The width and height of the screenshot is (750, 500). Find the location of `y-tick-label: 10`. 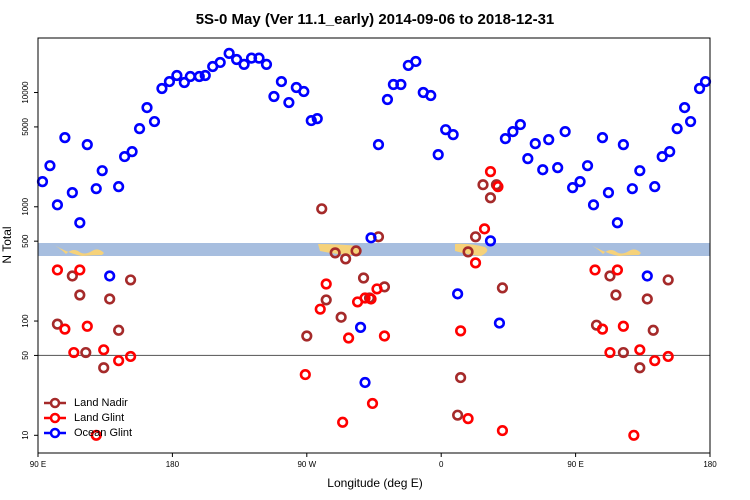

y-tick-label: 10 is located at coordinates (25, 434).